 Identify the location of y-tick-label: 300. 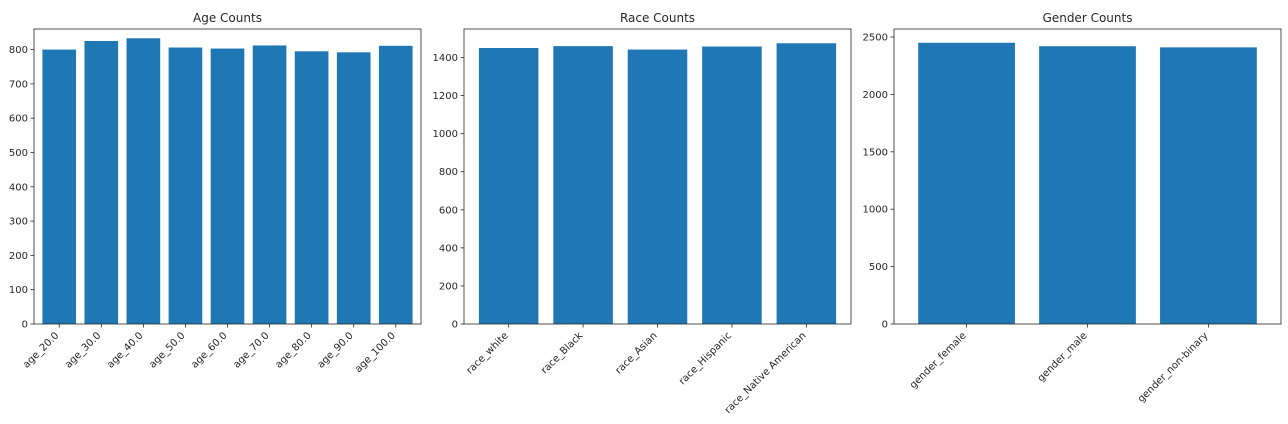
(18, 222).